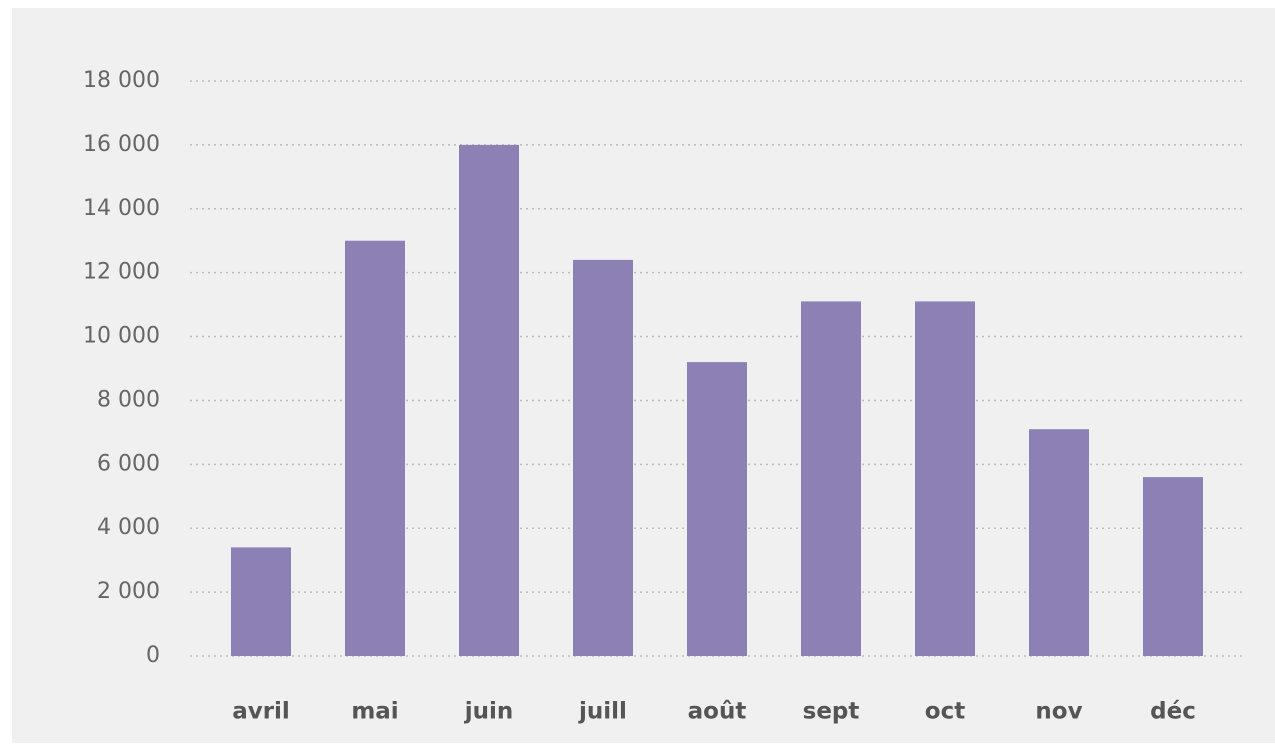  What do you see at coordinates (717, 712) in the screenshot?
I see `x-tick-label: août` at bounding box center [717, 712].